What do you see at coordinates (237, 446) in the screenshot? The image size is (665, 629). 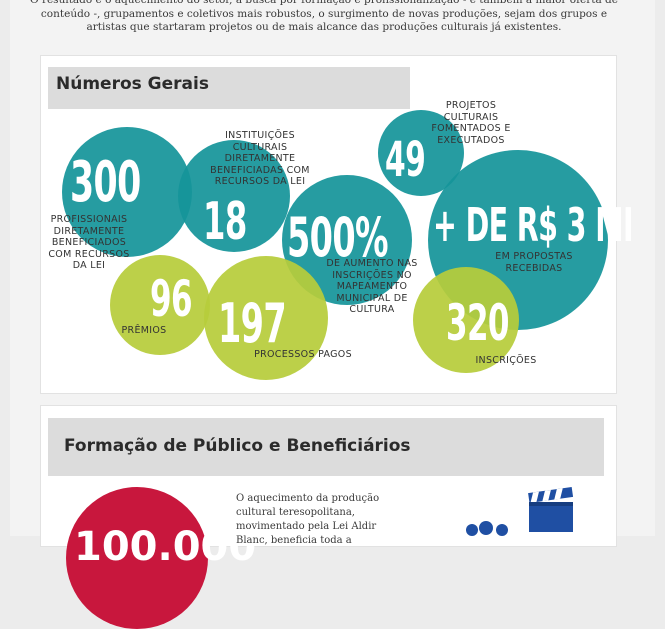 I see `audience-title: Formação de Público e Beneficiários` at bounding box center [237, 446].